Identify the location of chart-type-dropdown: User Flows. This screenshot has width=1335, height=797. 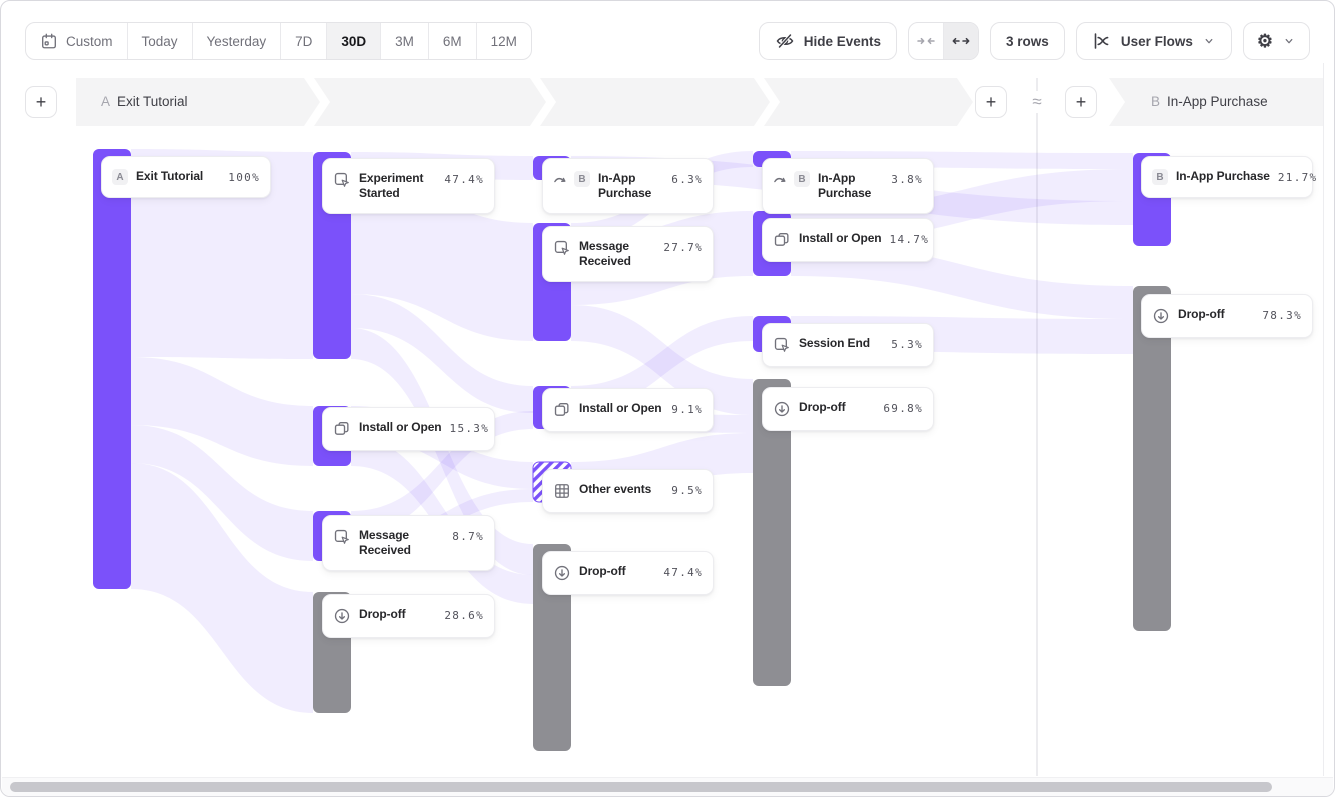
(1153, 41).